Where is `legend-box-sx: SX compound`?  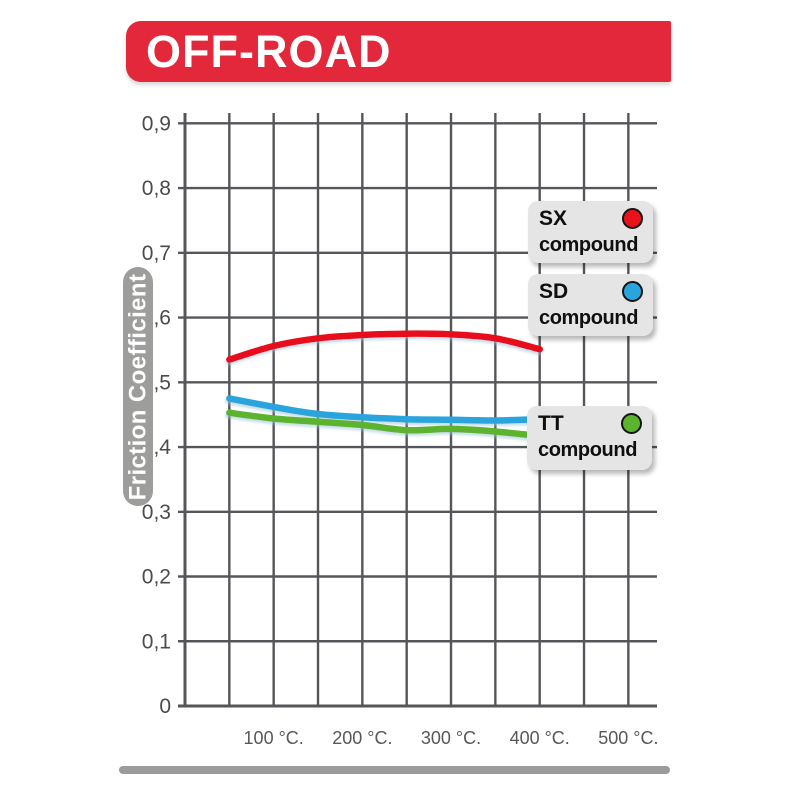
legend-box-sx: SX compound is located at coordinates (590, 232).